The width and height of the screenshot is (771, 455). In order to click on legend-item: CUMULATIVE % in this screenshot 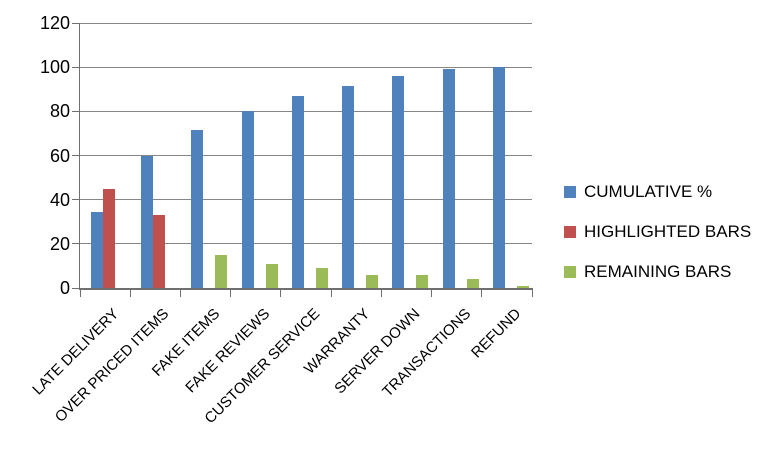, I will do `click(657, 191)`.